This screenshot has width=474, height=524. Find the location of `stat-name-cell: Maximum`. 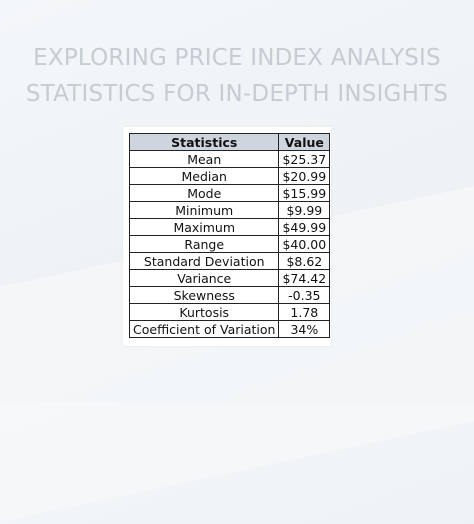

stat-name-cell: Maximum is located at coordinates (204, 227).